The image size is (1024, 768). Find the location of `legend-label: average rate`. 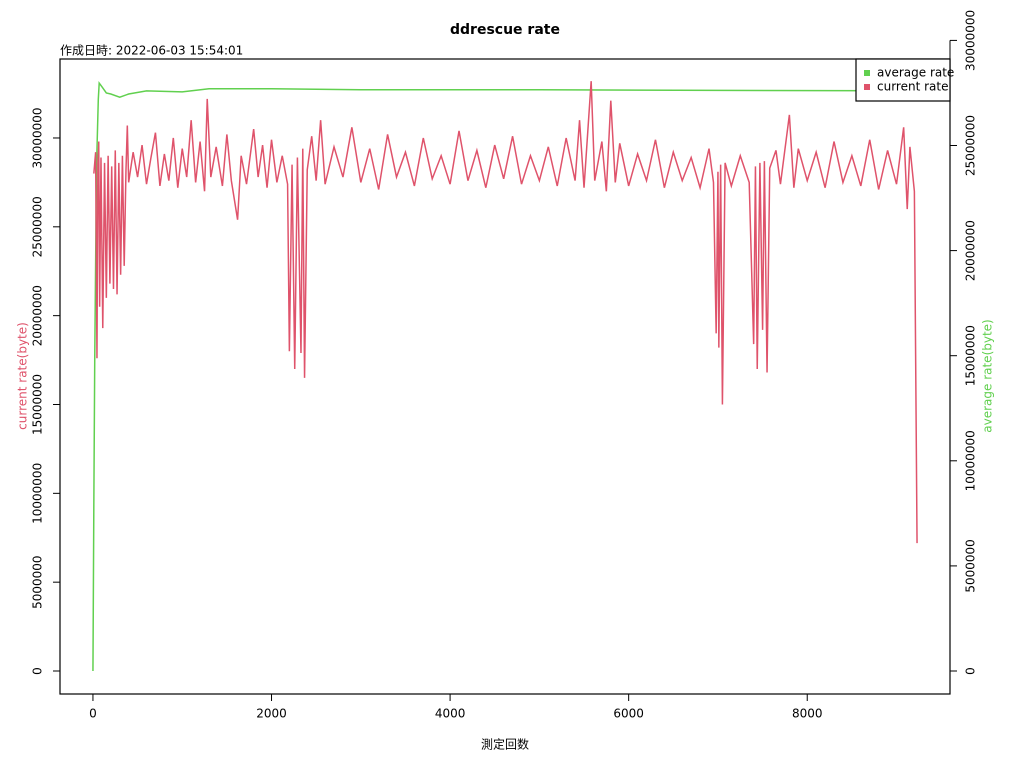

legend-label: average rate is located at coordinates (915, 73).